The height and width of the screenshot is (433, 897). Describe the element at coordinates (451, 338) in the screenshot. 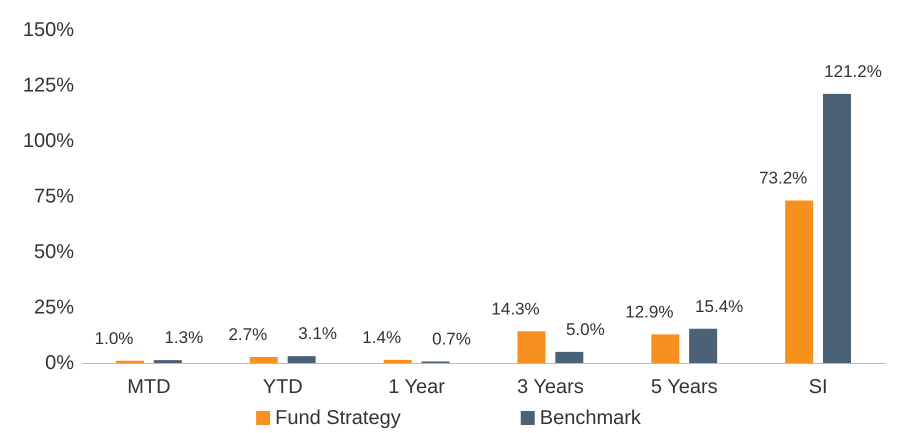

I see `data-label: 0.7%` at that location.